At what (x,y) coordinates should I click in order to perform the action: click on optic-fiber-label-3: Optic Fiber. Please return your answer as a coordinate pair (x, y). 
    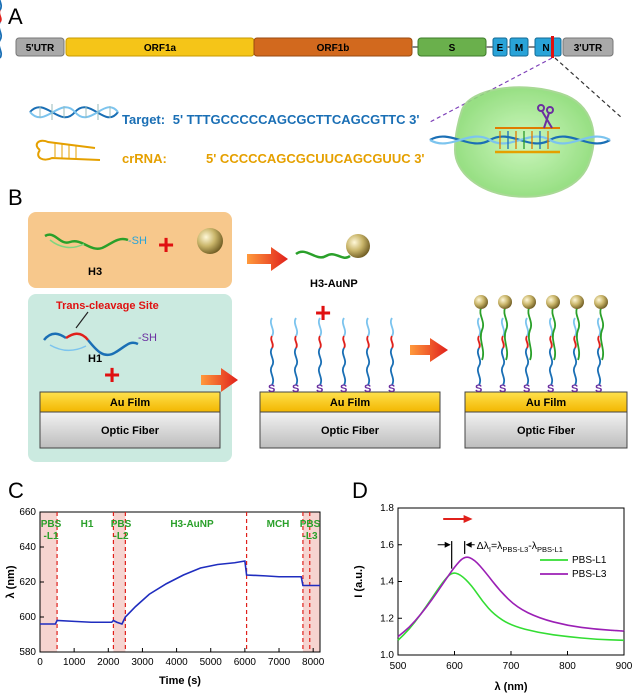
    Looking at the image, I should click on (546, 431).